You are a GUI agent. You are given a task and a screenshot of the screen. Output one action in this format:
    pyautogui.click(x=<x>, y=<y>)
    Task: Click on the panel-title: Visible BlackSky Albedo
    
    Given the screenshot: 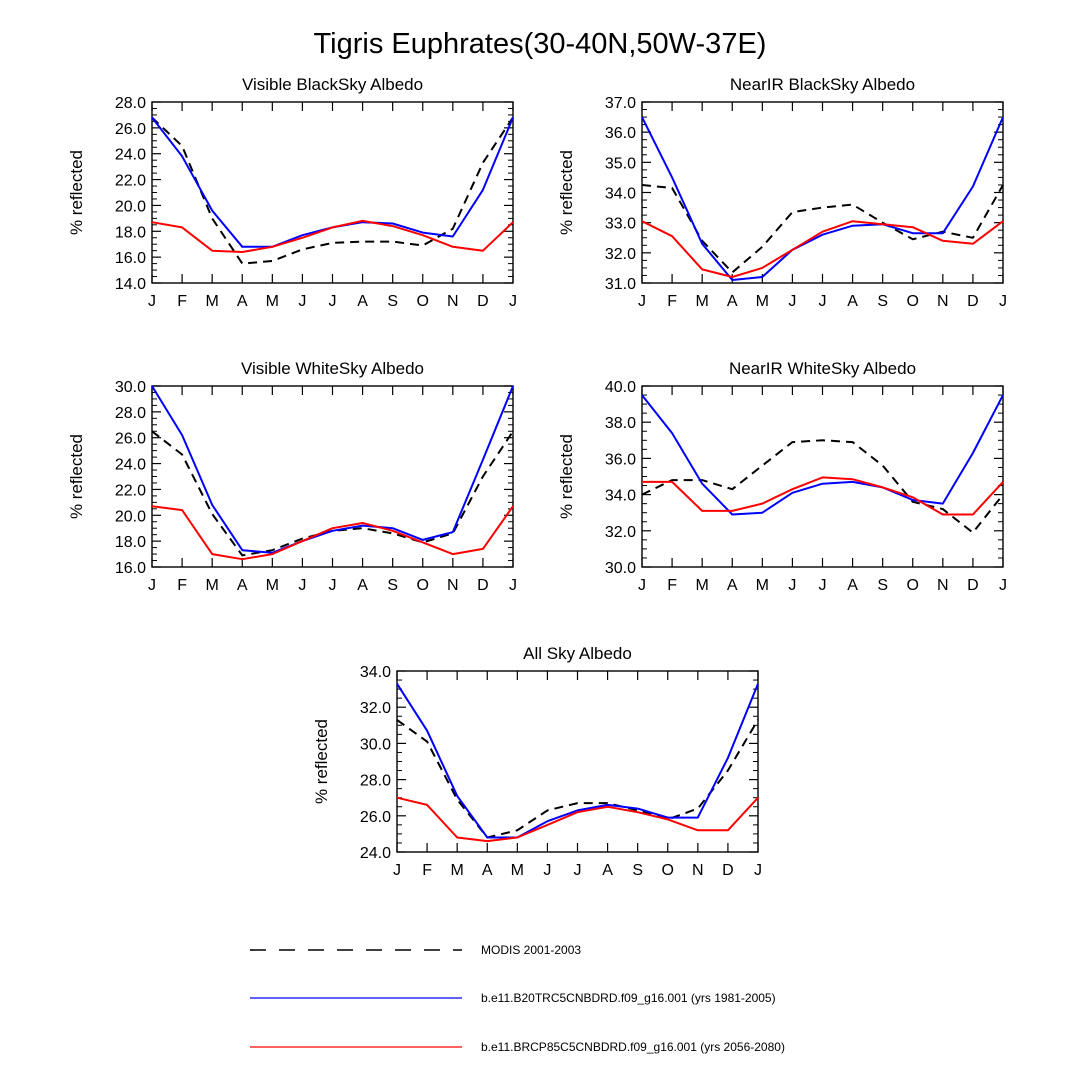 What is the action you would take?
    pyautogui.click(x=332, y=84)
    